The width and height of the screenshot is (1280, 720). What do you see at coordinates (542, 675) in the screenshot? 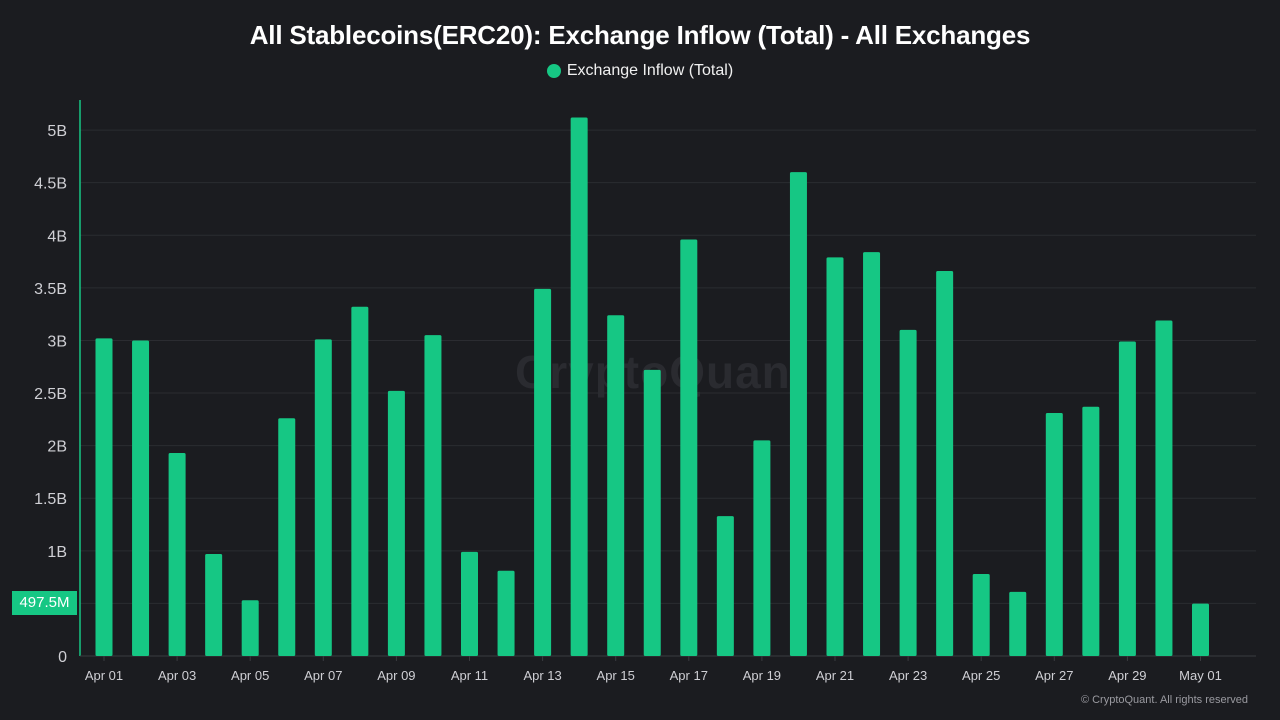
I see `x-tick-label: Apr 13` at bounding box center [542, 675].